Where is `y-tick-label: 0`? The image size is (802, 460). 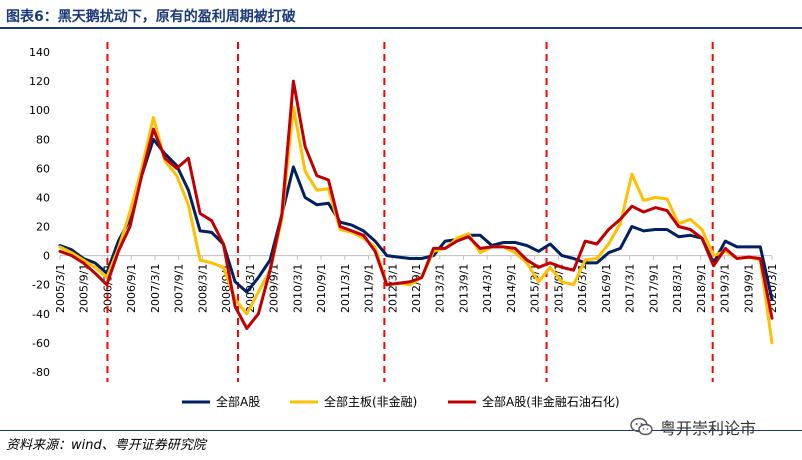 y-tick-label: 0 is located at coordinates (46, 256).